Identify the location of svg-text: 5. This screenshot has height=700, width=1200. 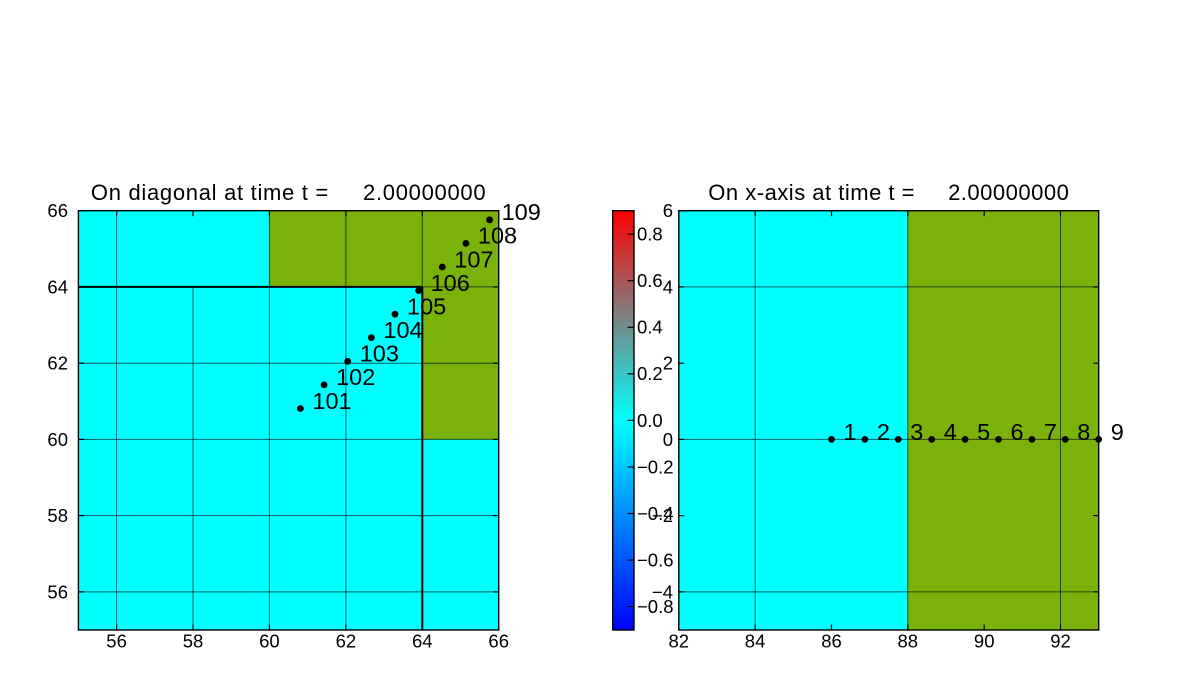
(983, 432).